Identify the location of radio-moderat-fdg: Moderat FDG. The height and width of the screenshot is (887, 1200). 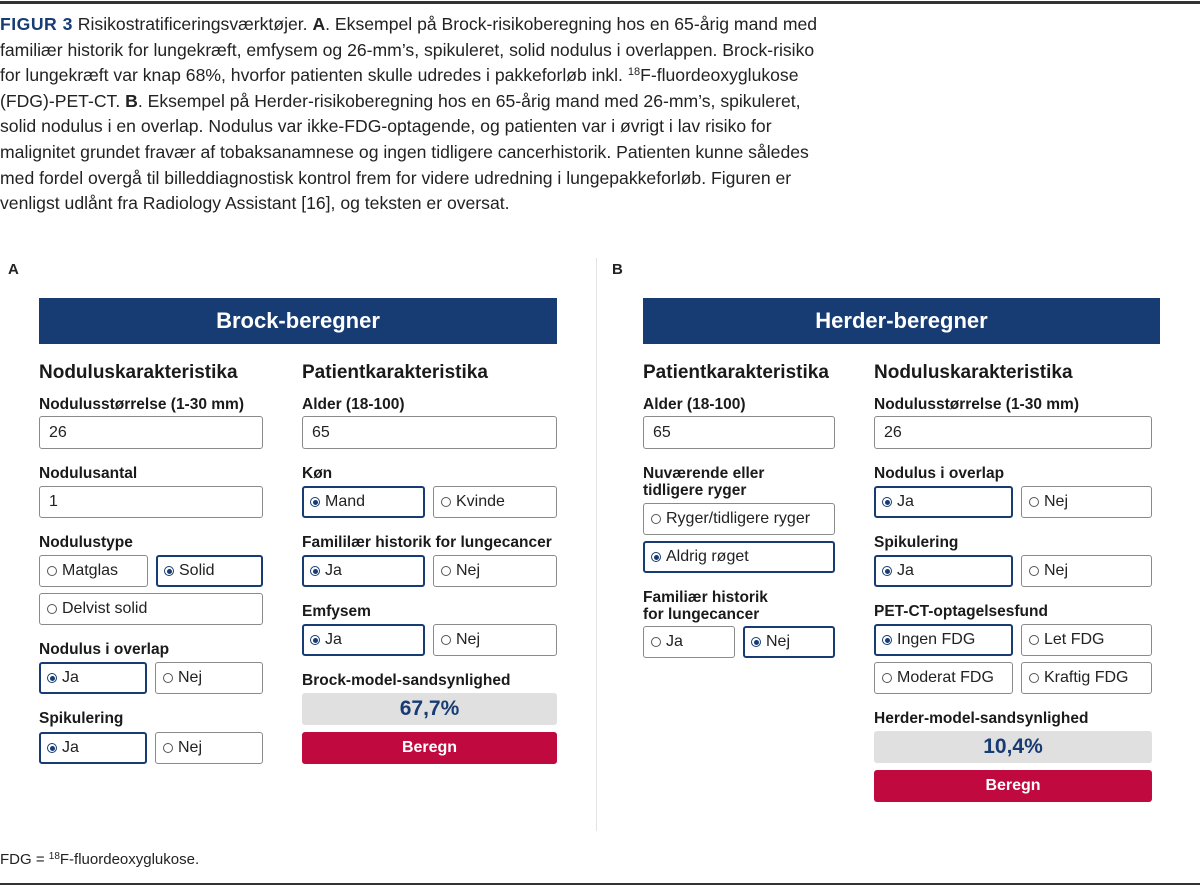
(943, 678).